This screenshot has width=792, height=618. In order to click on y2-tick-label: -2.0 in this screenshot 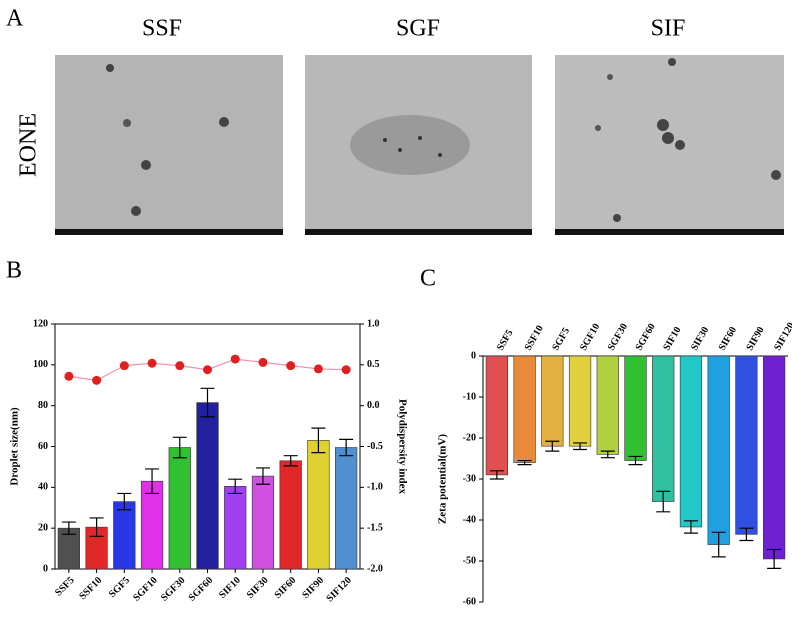, I will do `click(375, 568)`.